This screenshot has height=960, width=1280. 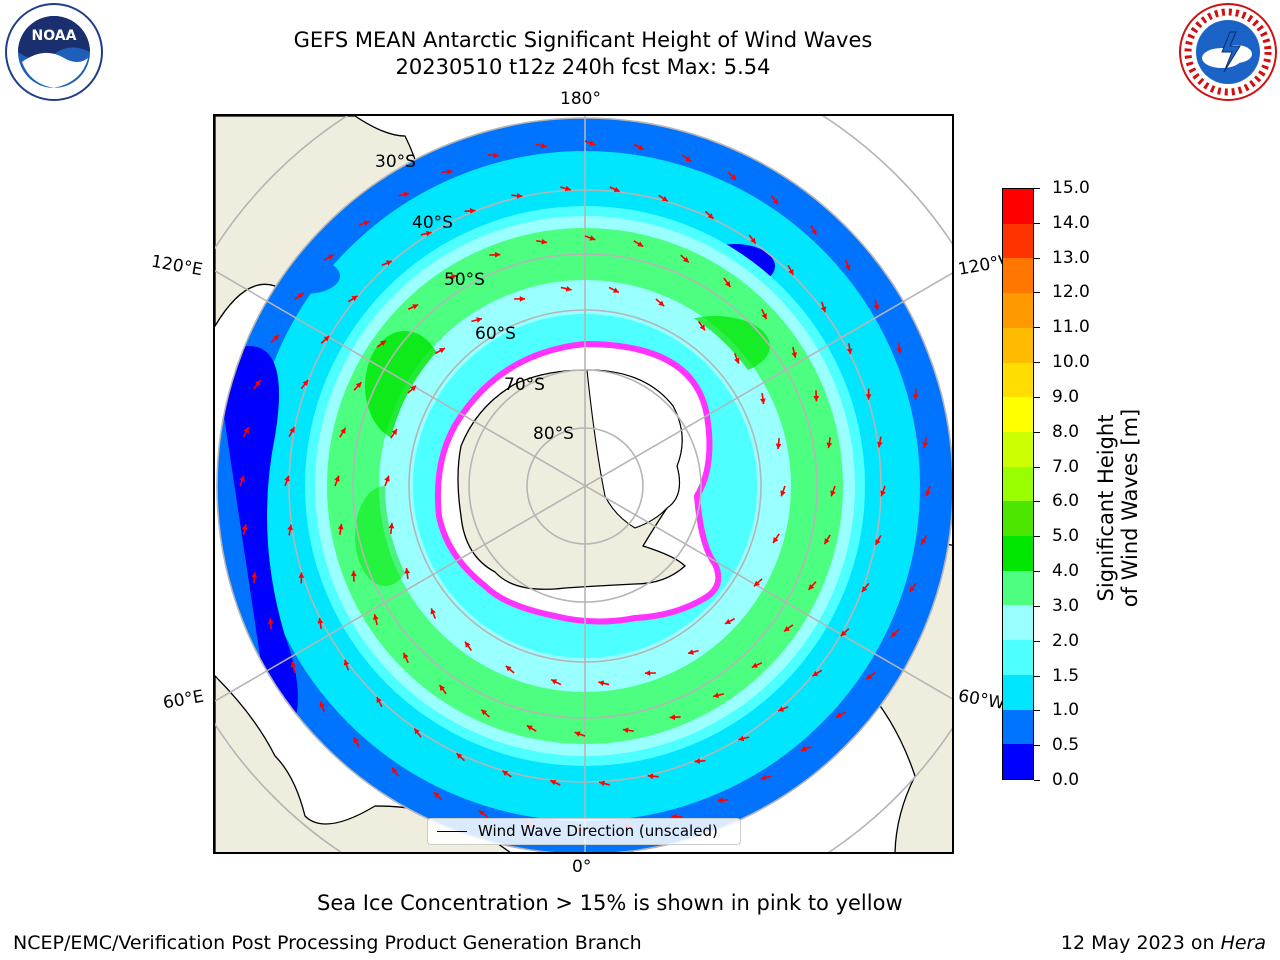 What do you see at coordinates (582, 867) in the screenshot?
I see `lon-label-0: 0°` at bounding box center [582, 867].